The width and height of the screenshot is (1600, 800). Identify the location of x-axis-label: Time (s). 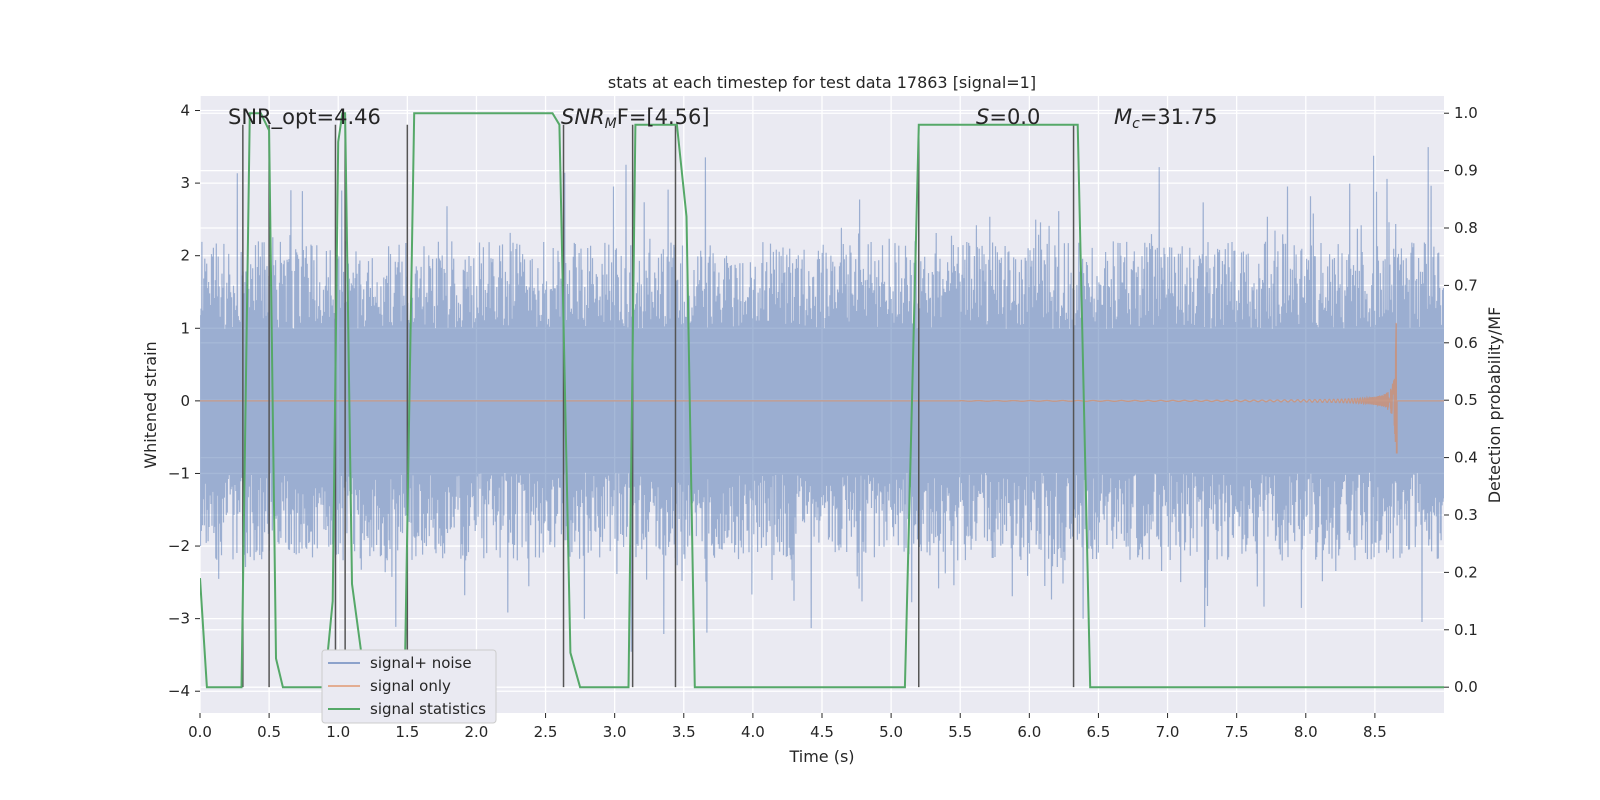
(821, 756).